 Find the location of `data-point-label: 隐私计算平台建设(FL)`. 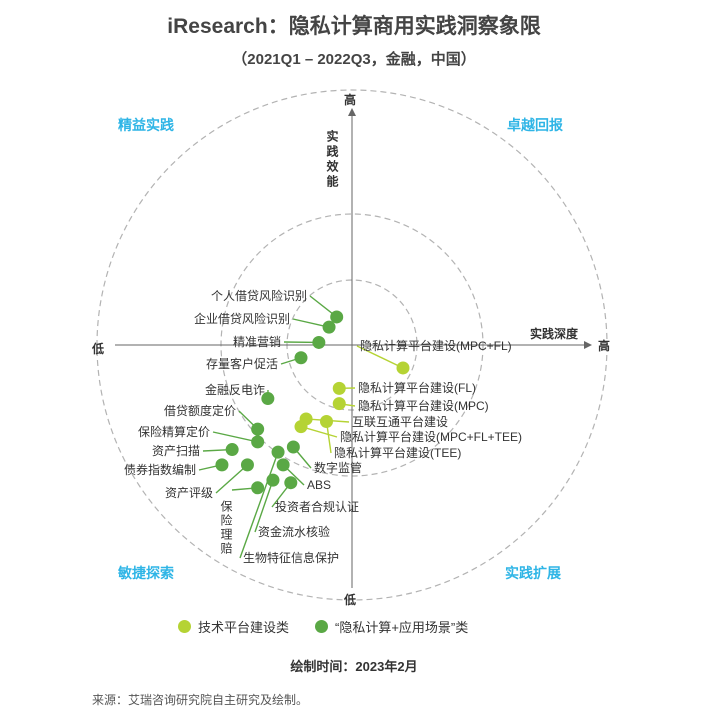

data-point-label: 隐私计算平台建设(FL) is located at coordinates (417, 387).